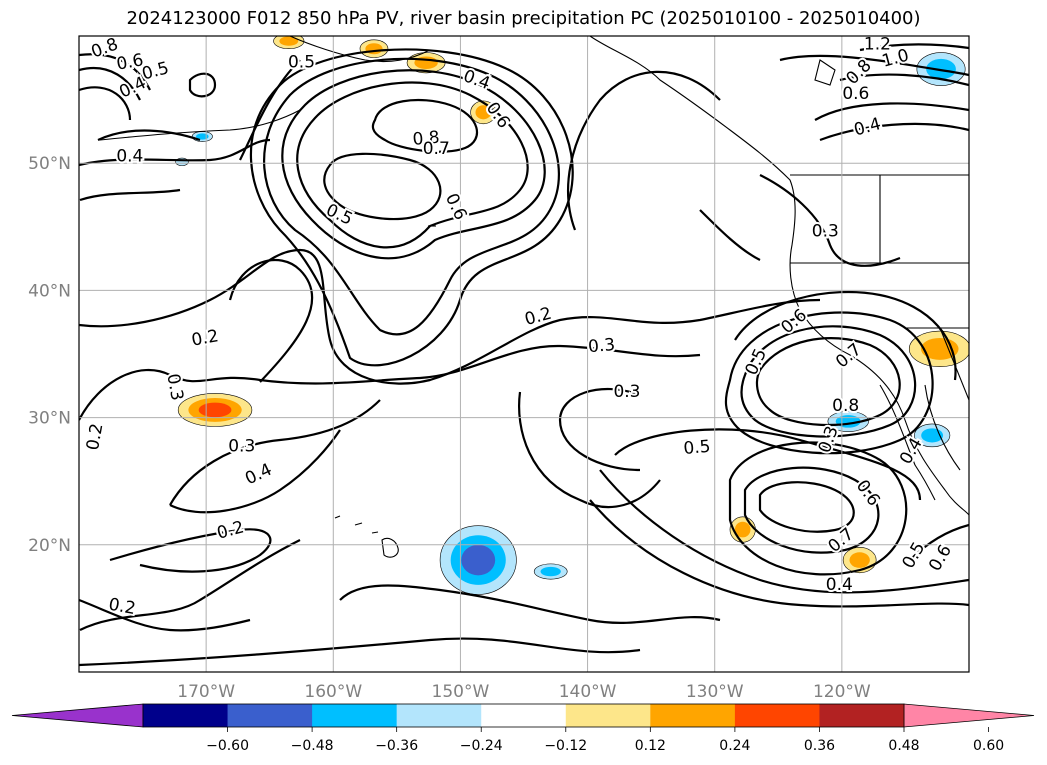 This screenshot has height=765, width=1047. What do you see at coordinates (49, 291) in the screenshot?
I see `lat-tick-label: 40°N` at bounding box center [49, 291].